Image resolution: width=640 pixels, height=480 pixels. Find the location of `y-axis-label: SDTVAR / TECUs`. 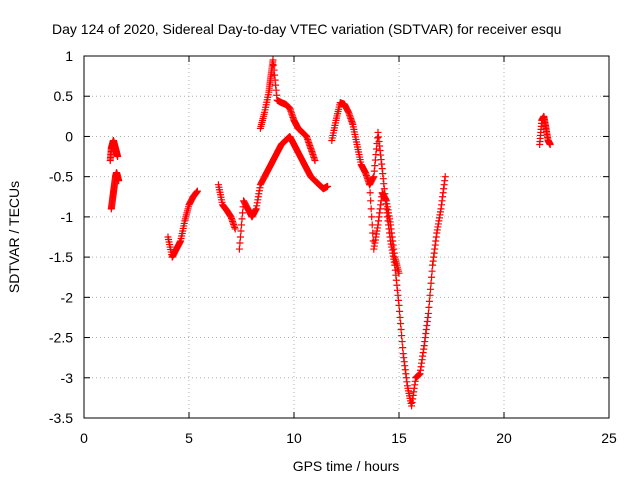

y-axis-label: SDTVAR / TECUs is located at coordinates (14, 237).